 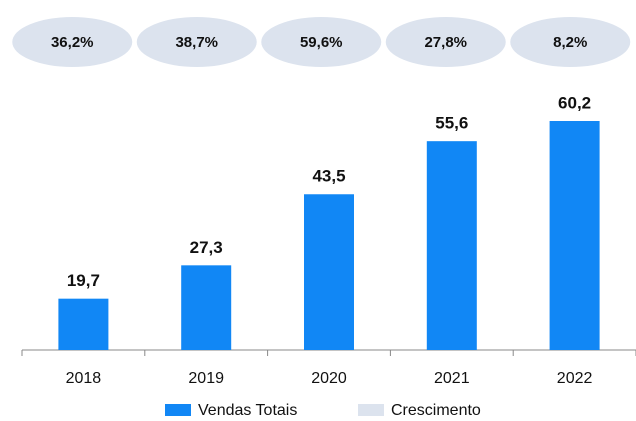 I want to click on x-tick-label: 2018, so click(x=84, y=378).